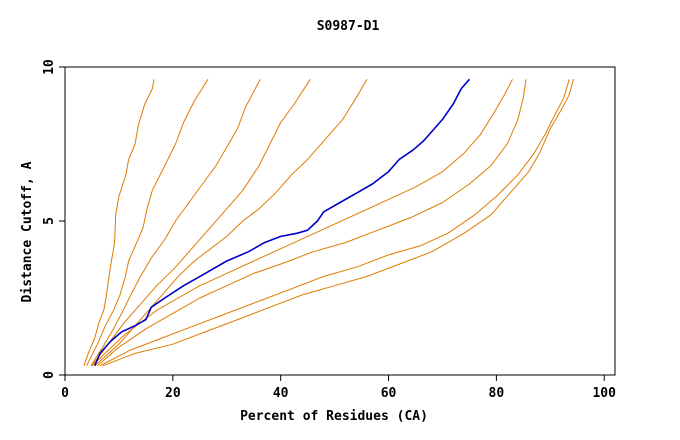  Describe the element at coordinates (49, 67) in the screenshot. I see `y-tick-label: 10` at that location.